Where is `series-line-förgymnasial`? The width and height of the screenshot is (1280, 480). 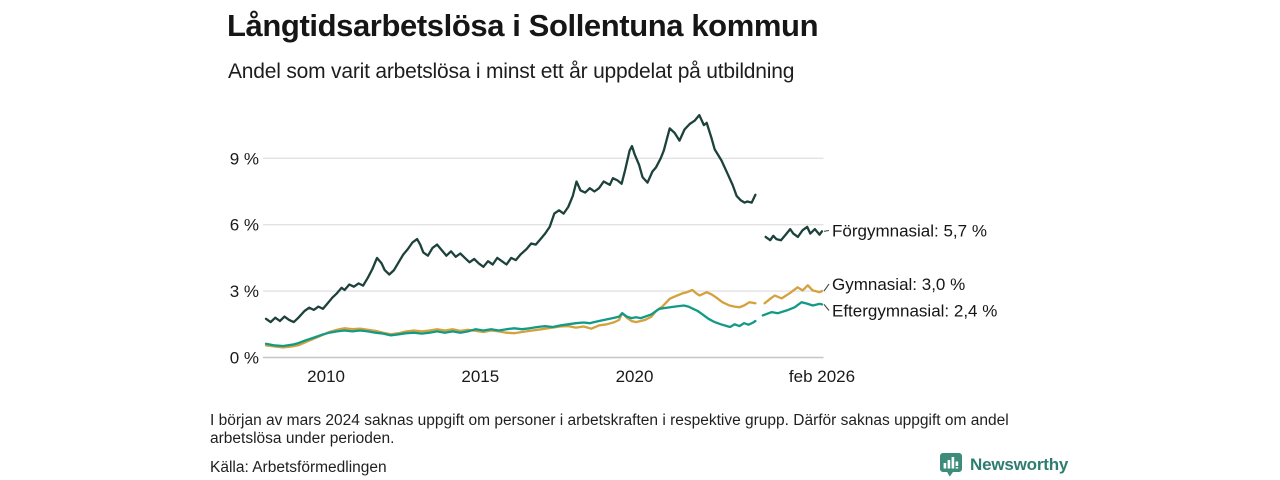 series-line-förgymnasial is located at coordinates (794, 233).